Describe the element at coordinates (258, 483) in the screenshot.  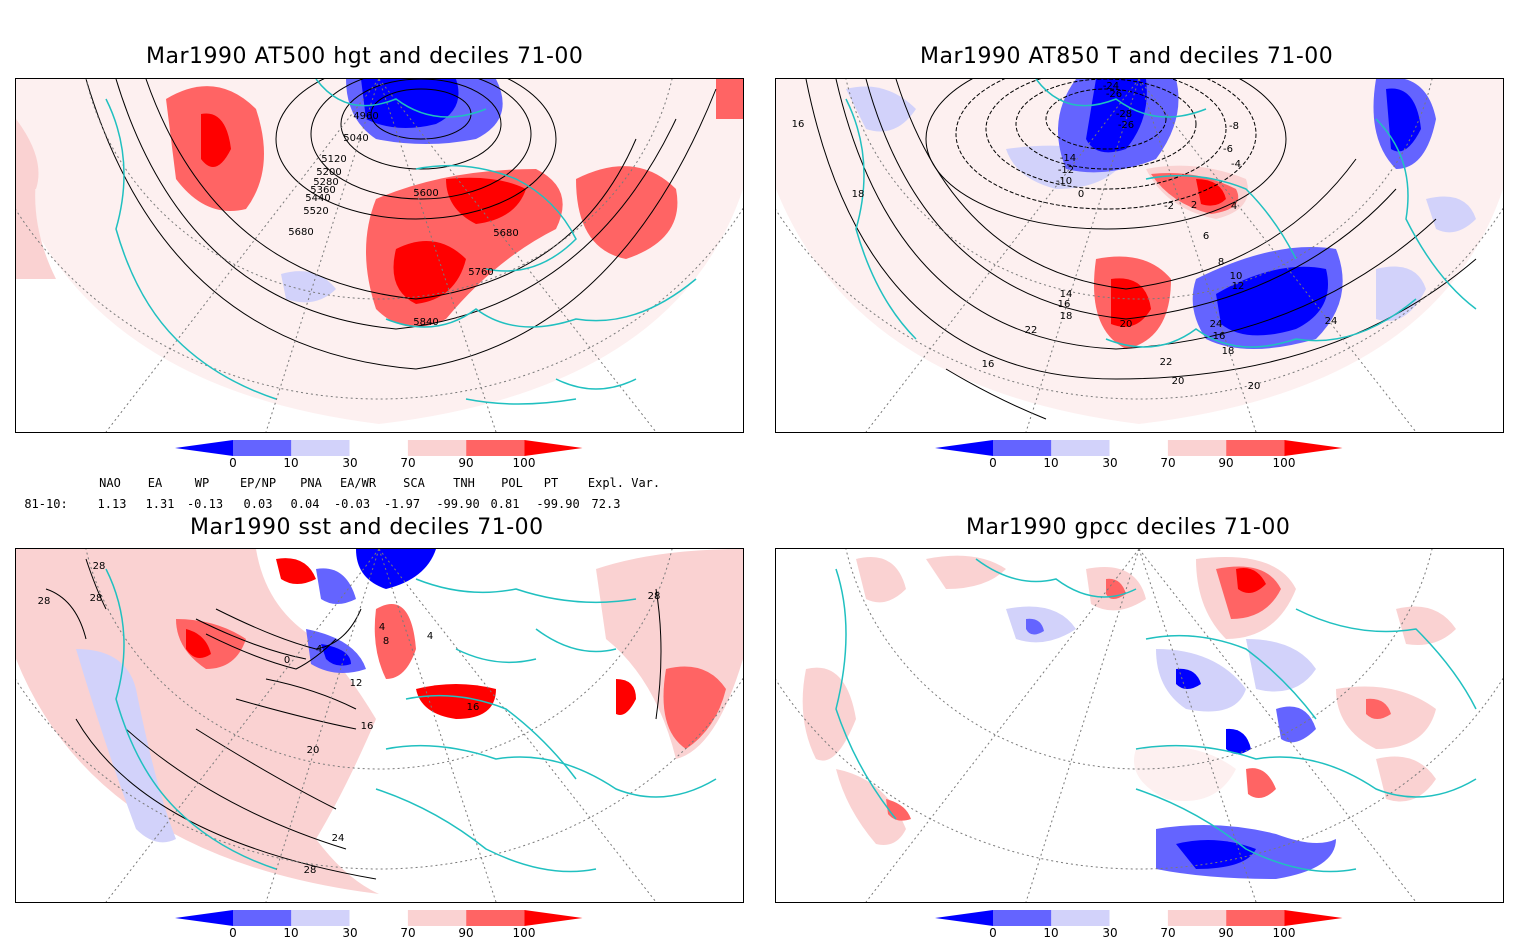
I see `index-header: EP/NP` at that location.